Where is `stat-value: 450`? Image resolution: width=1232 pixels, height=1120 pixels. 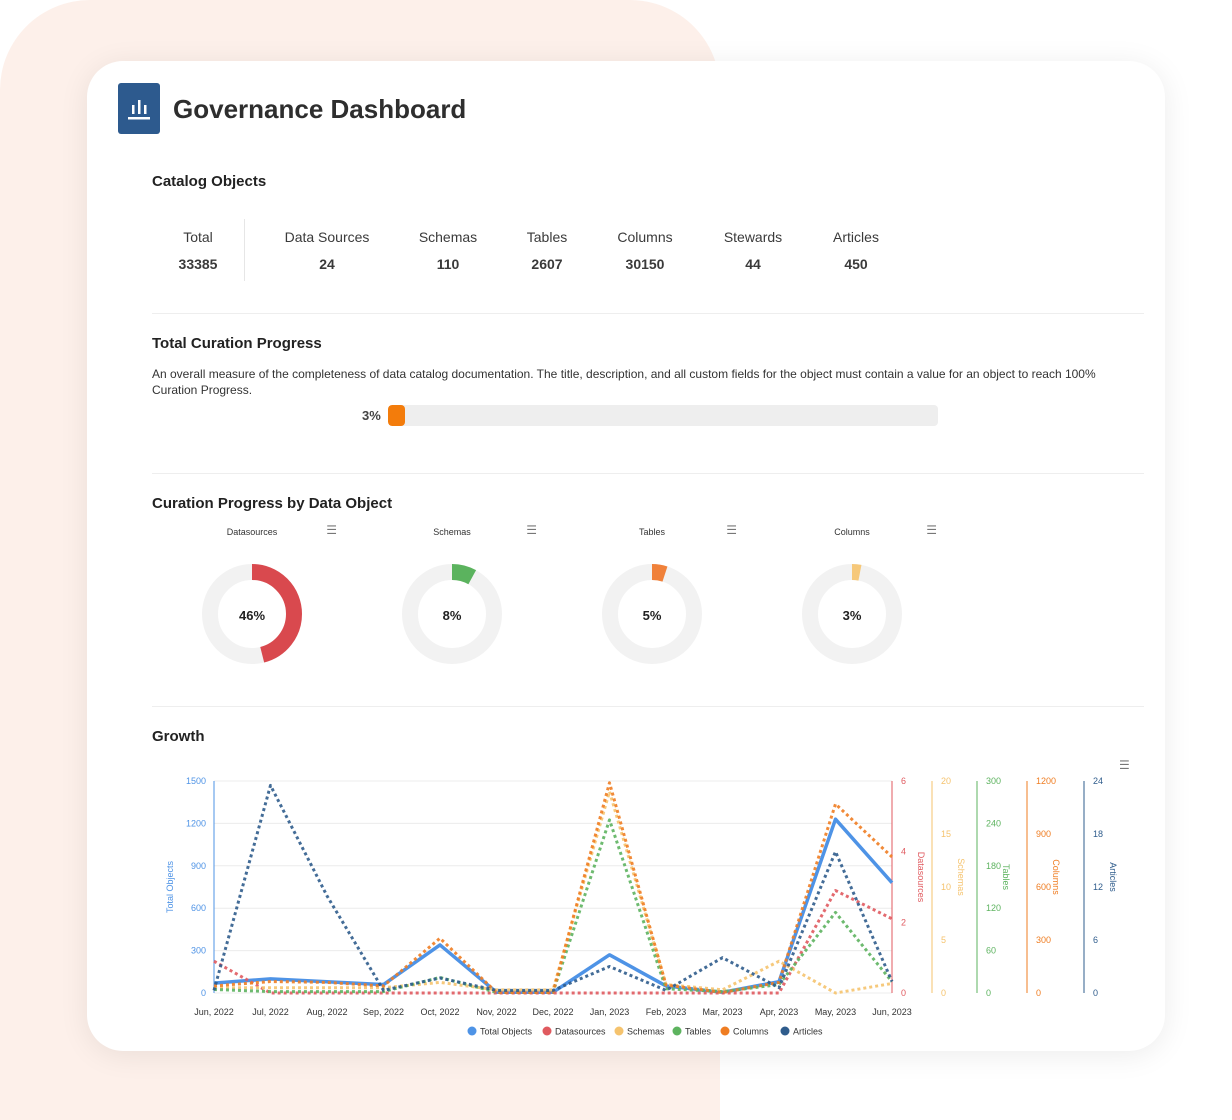
stat-value: 450 is located at coordinates (856, 264).